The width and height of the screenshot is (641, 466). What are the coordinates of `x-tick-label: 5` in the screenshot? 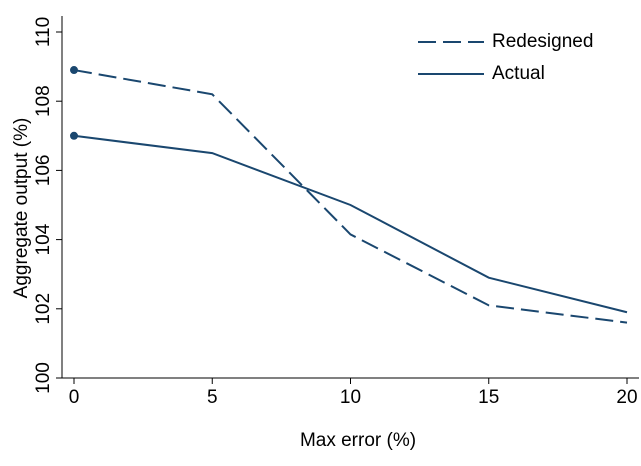 It's located at (212, 397).